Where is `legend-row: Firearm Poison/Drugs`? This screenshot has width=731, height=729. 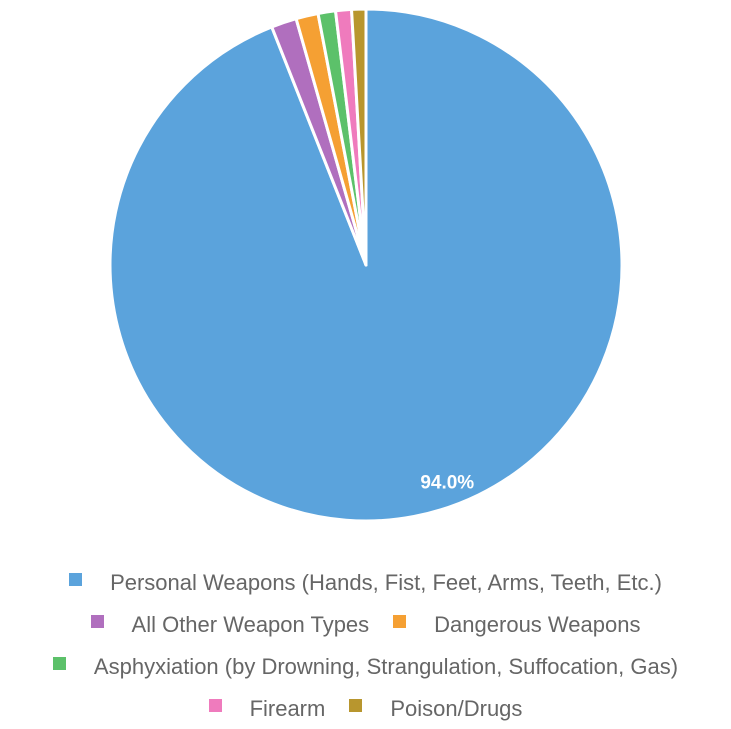
legend-row: Firearm Poison/Drugs is located at coordinates (366, 708).